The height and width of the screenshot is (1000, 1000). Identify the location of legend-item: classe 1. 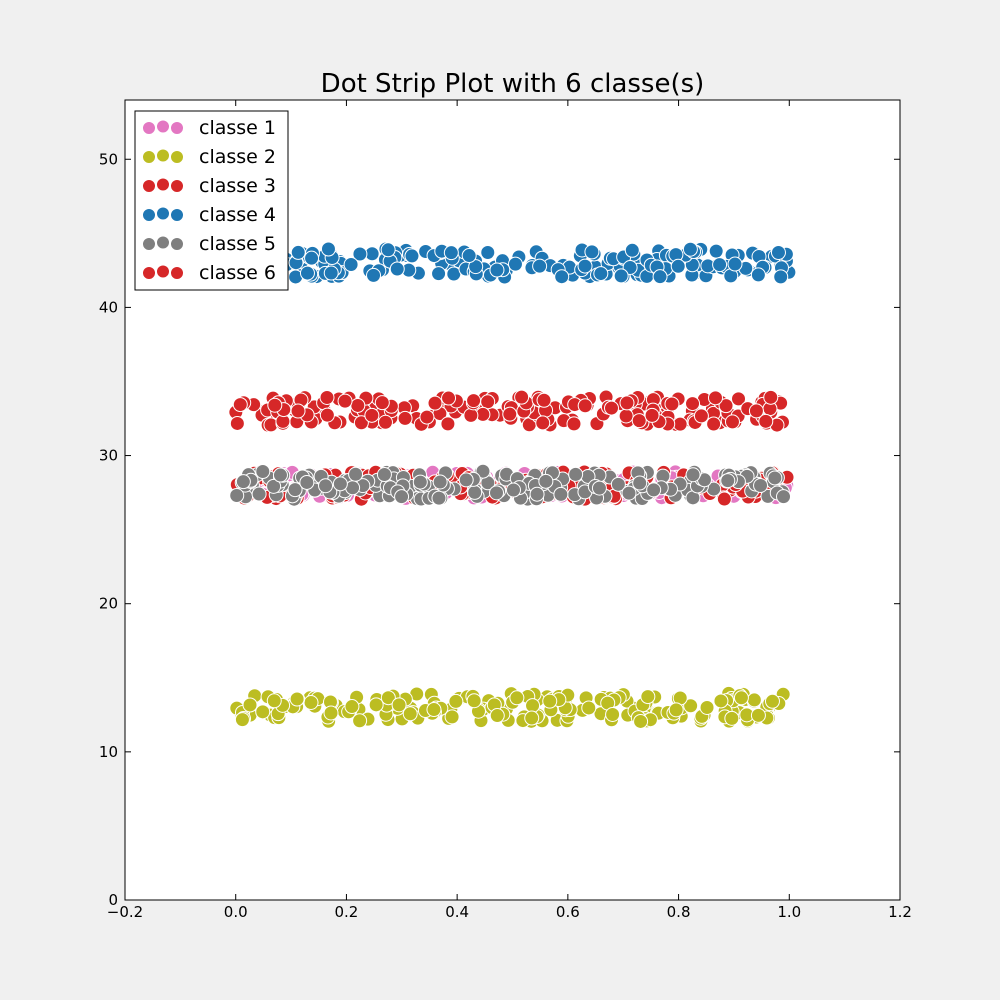
(209, 128).